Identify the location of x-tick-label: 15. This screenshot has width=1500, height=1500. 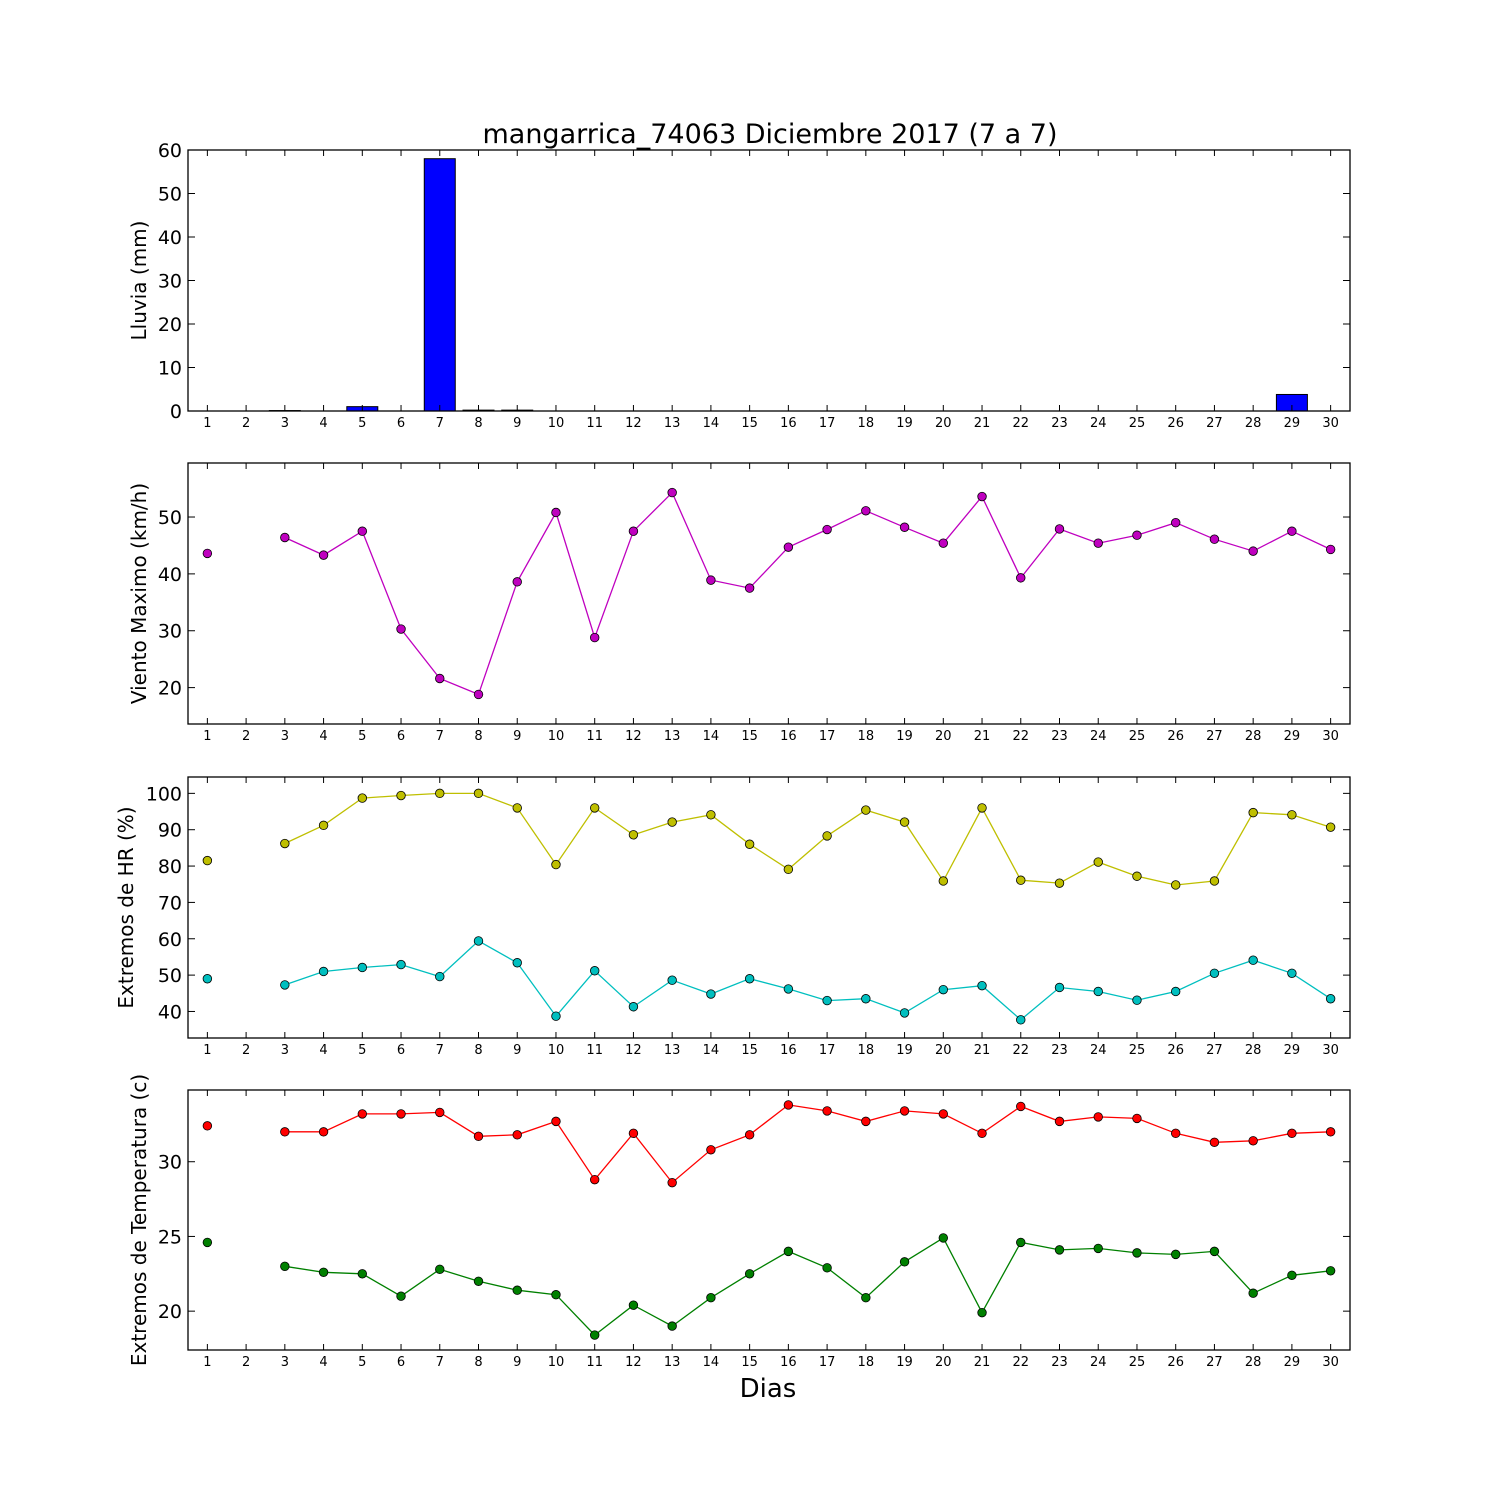
(749, 423).